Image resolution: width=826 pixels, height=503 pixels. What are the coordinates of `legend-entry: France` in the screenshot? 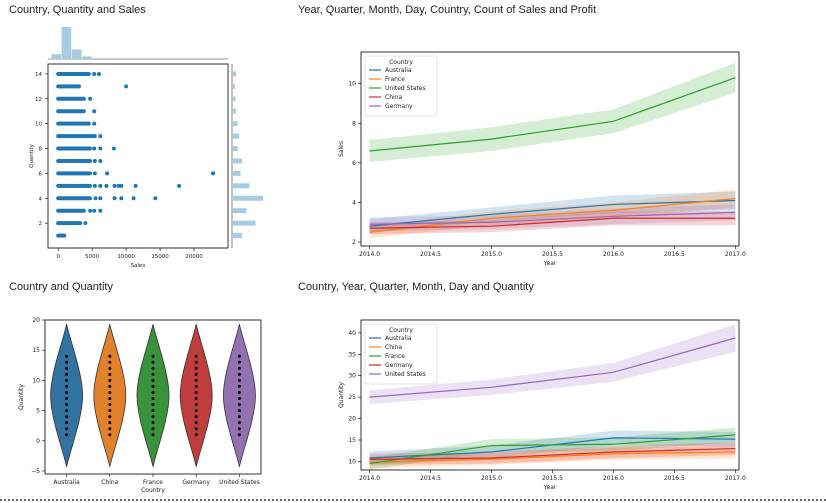 It's located at (395, 79).